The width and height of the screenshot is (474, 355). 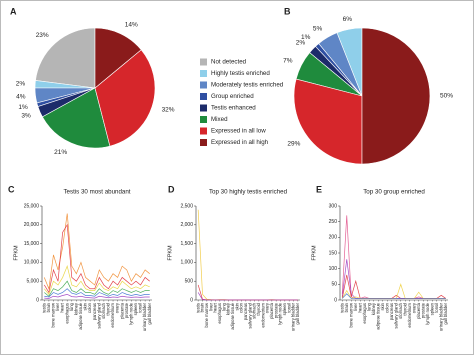 What do you see at coordinates (247, 85) in the screenshot?
I see `legend-label: Moderately testis enriched` at bounding box center [247, 85].